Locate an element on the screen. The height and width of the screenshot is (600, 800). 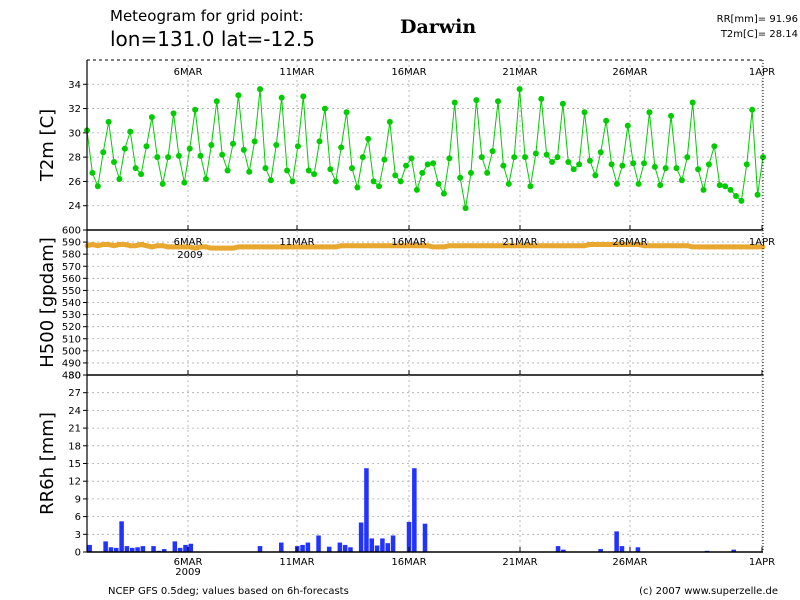
y-tick-label: 520 is located at coordinates (71, 327).